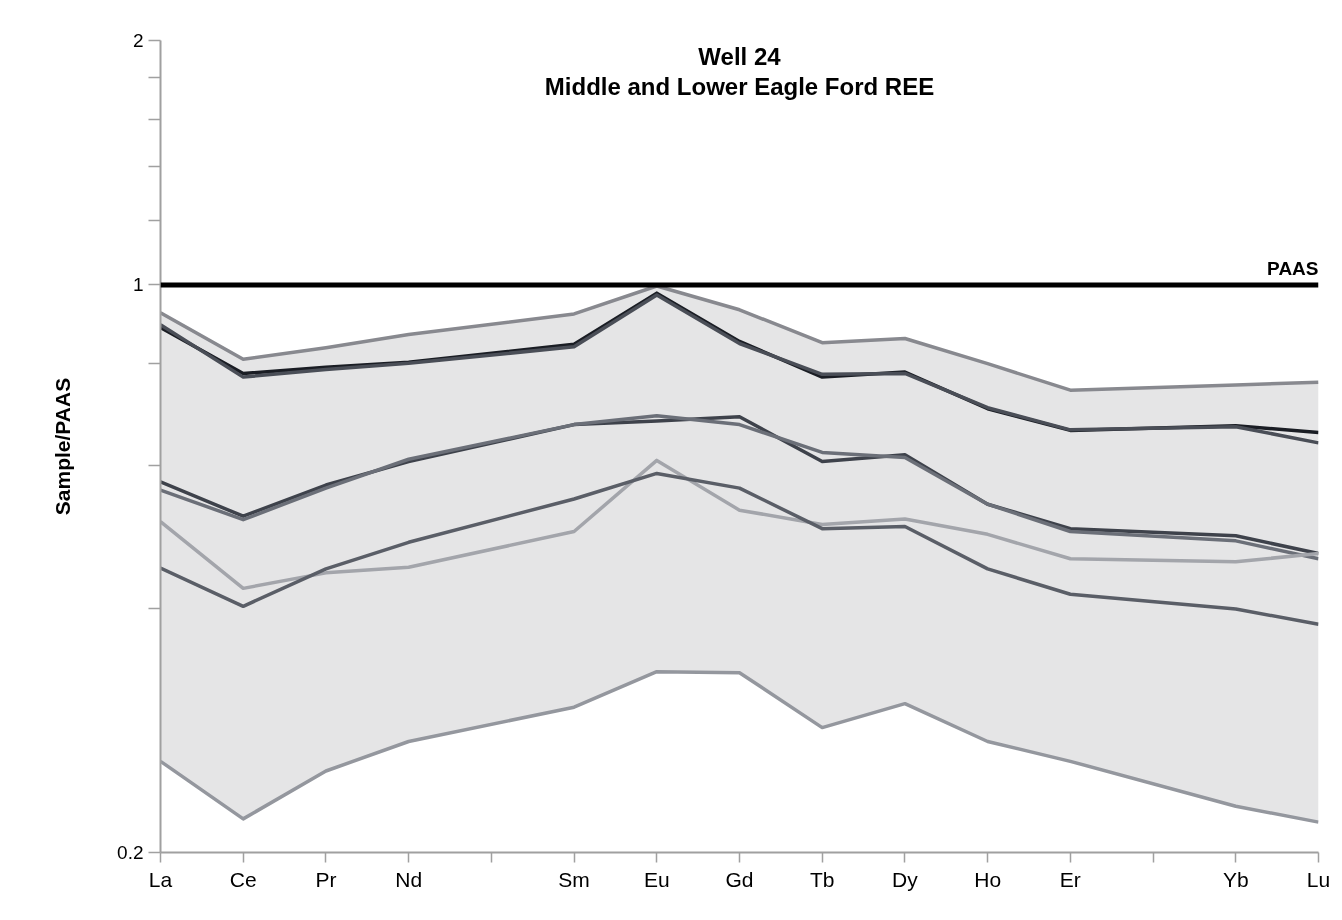  What do you see at coordinates (656, 879) in the screenshot?
I see `x-tick-label: Eu` at bounding box center [656, 879].